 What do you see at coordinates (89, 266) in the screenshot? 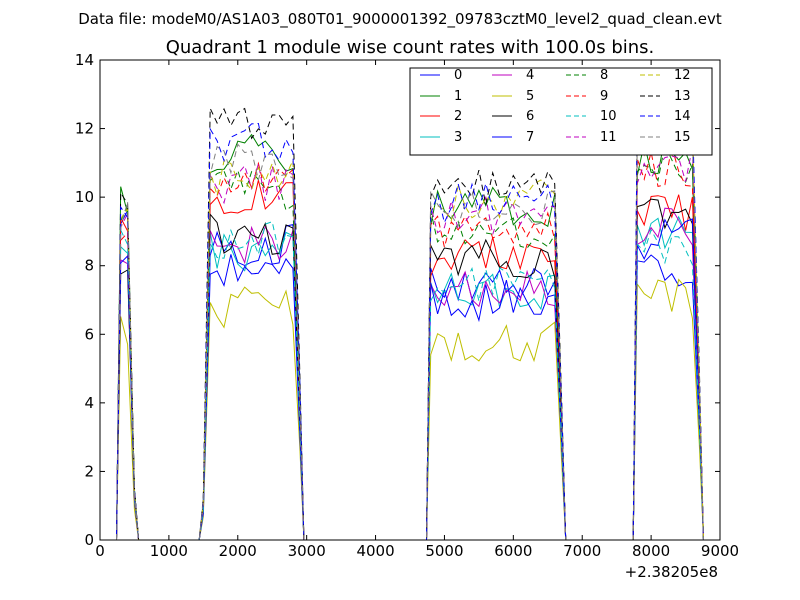
I see `y-tick-label-4: 8` at bounding box center [89, 266].